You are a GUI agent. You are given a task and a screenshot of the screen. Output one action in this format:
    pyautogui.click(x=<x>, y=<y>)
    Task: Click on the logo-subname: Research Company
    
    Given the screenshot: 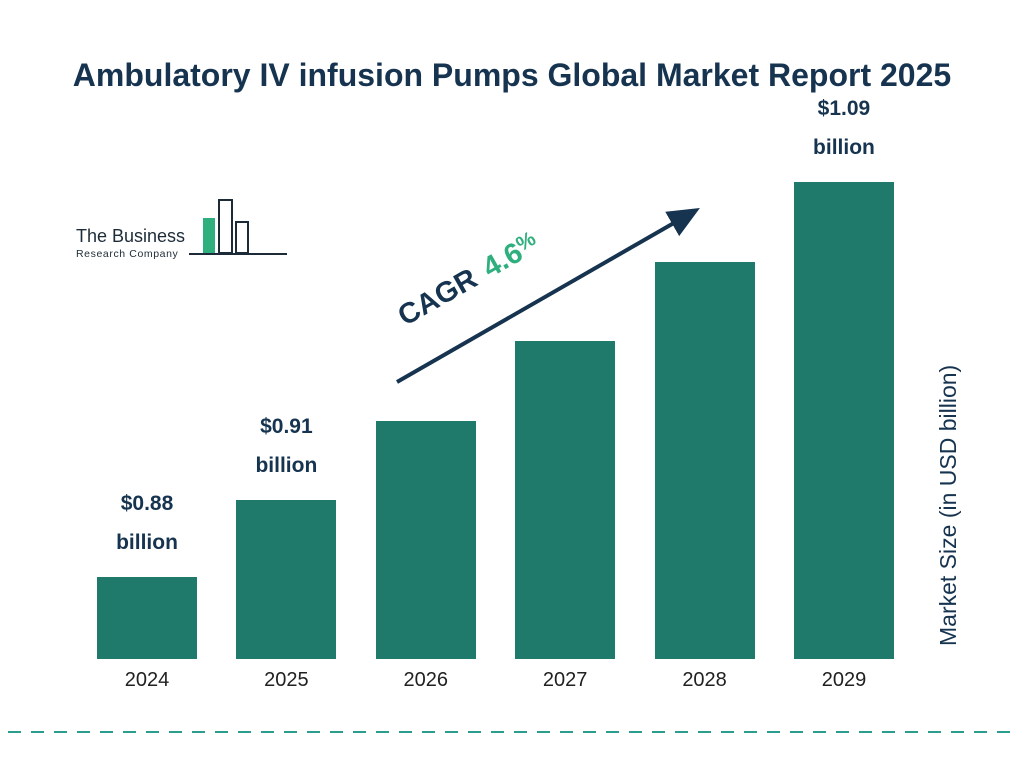 What is the action you would take?
    pyautogui.click(x=127, y=254)
    